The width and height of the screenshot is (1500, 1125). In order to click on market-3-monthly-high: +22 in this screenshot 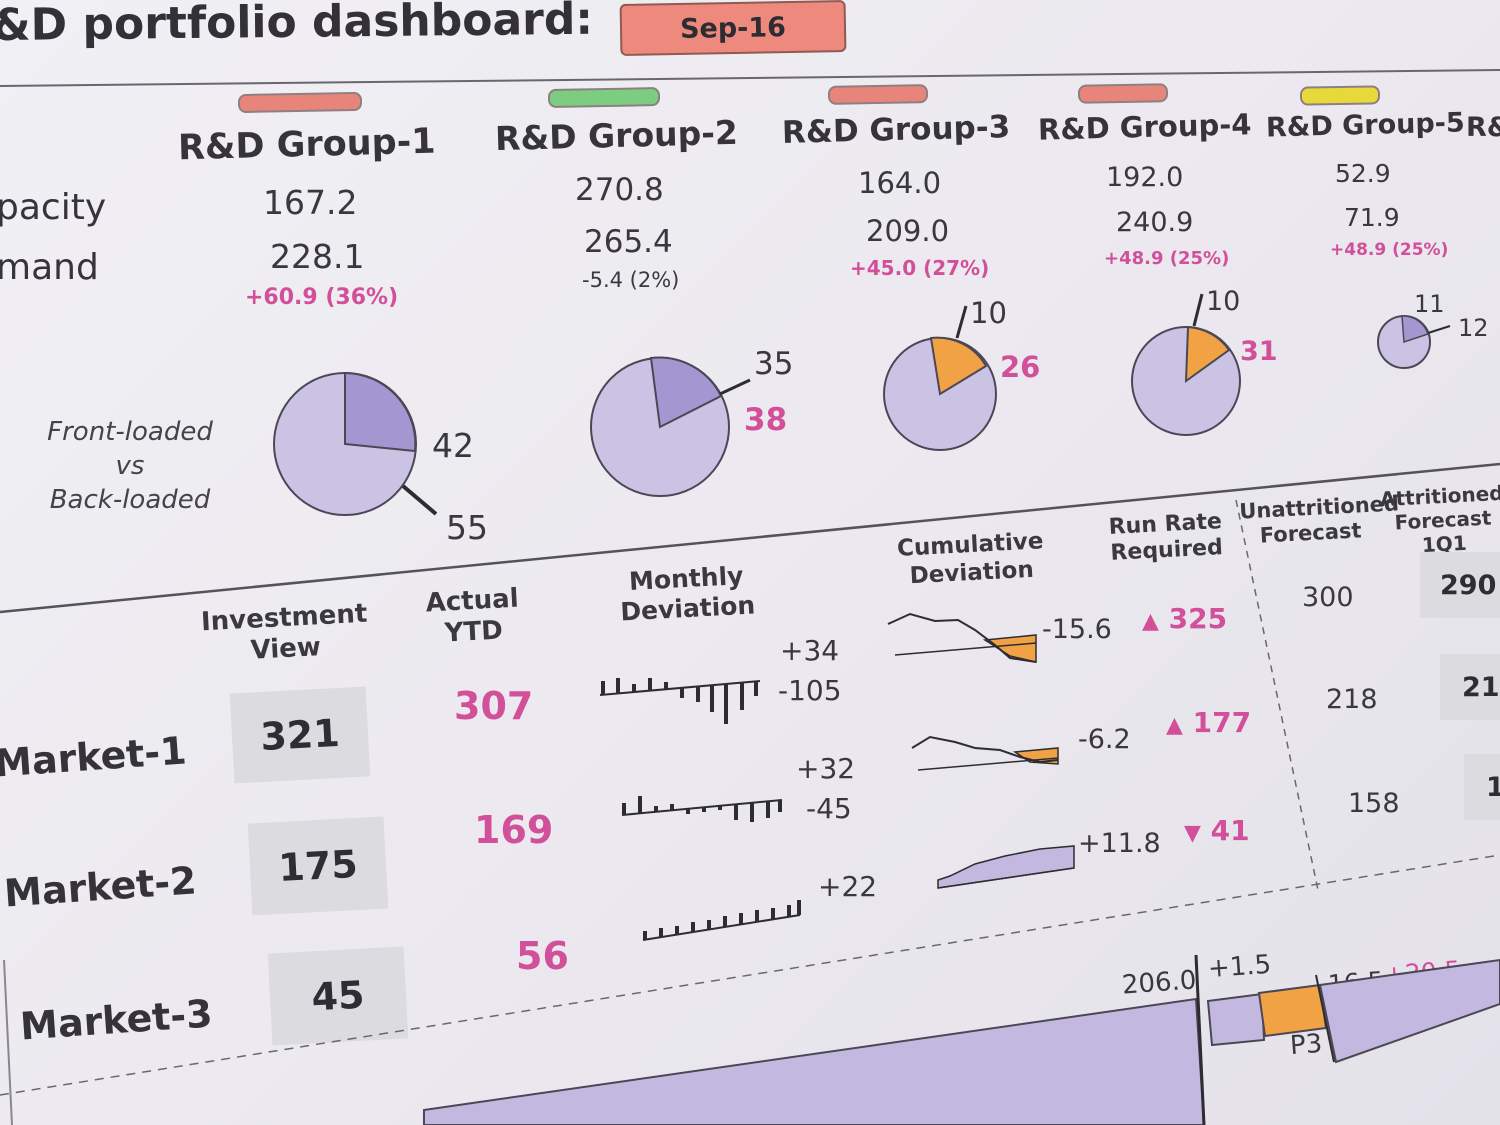, I will do `click(848, 886)`.